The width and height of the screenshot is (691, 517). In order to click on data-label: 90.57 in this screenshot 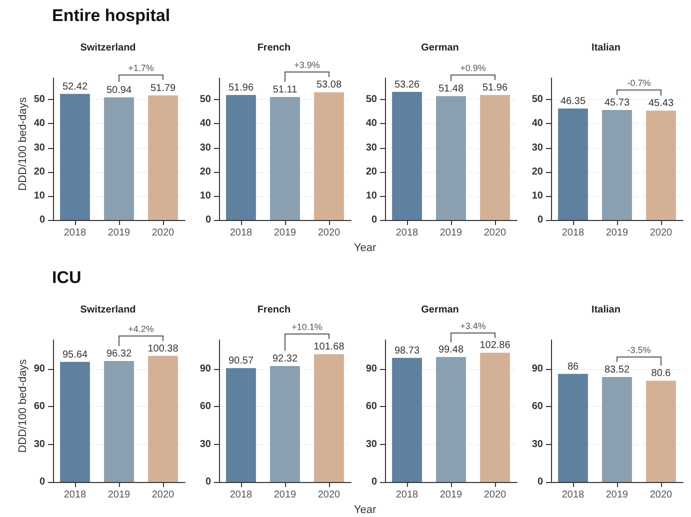, I will do `click(241, 361)`.